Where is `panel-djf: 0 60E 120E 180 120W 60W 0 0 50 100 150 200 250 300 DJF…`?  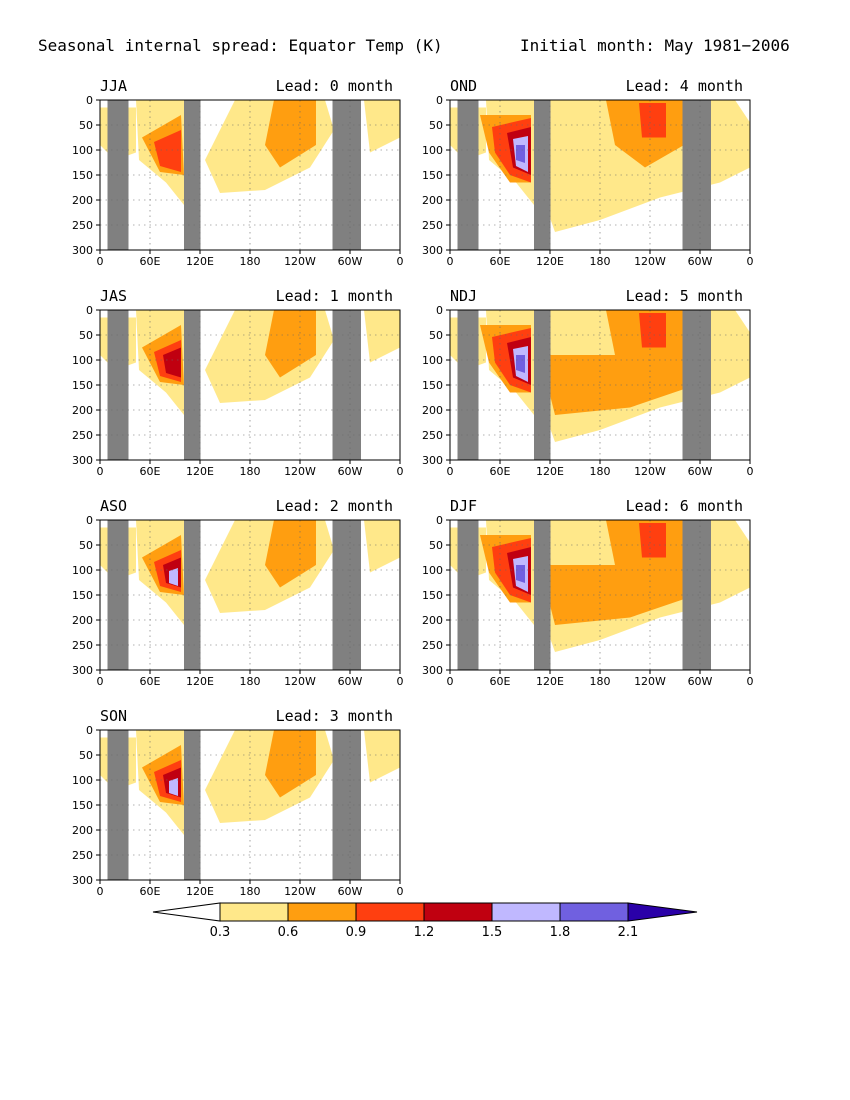 panel-djf: 0 60E 120E 180 120W 60W 0 0 50 100 150 200 250 300 DJF… is located at coordinates (588, 592).